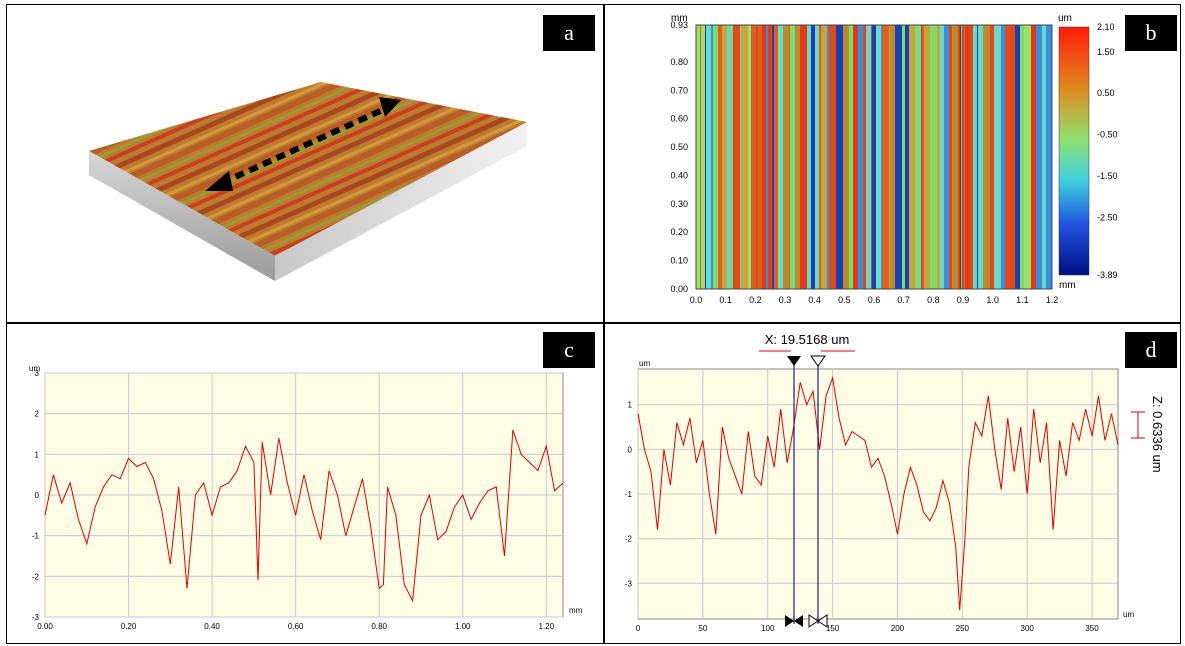 This screenshot has width=1185, height=646. I want to click on height-map-stripes, so click(874, 157).